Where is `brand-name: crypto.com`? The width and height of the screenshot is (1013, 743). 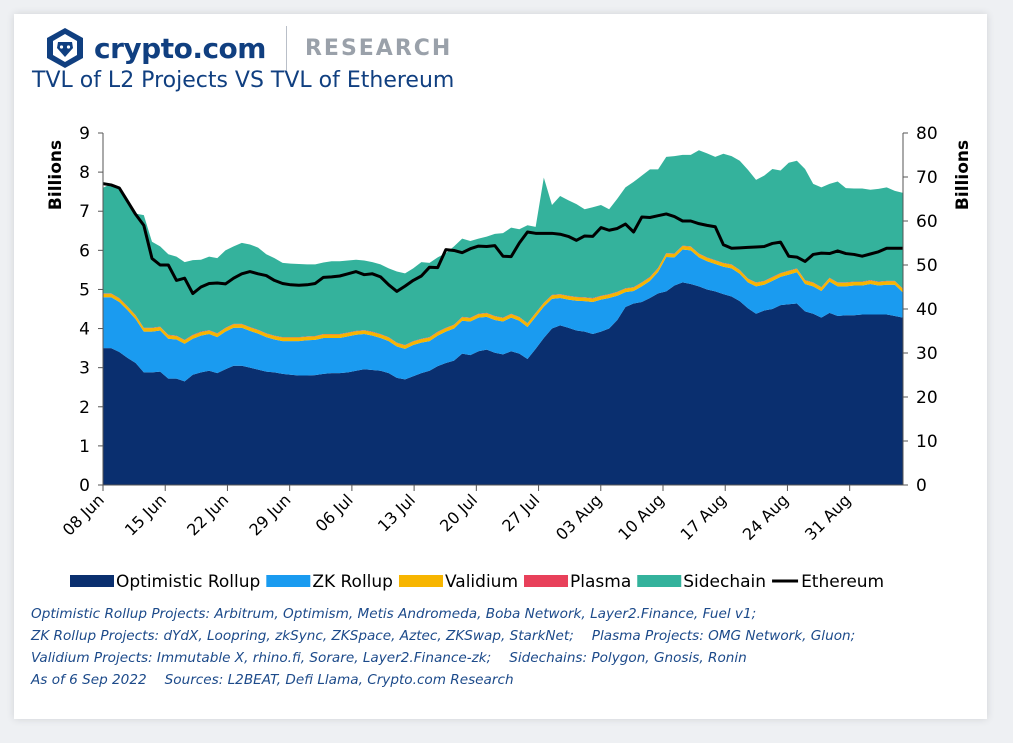
brand-name: crypto.com is located at coordinates (180, 48).